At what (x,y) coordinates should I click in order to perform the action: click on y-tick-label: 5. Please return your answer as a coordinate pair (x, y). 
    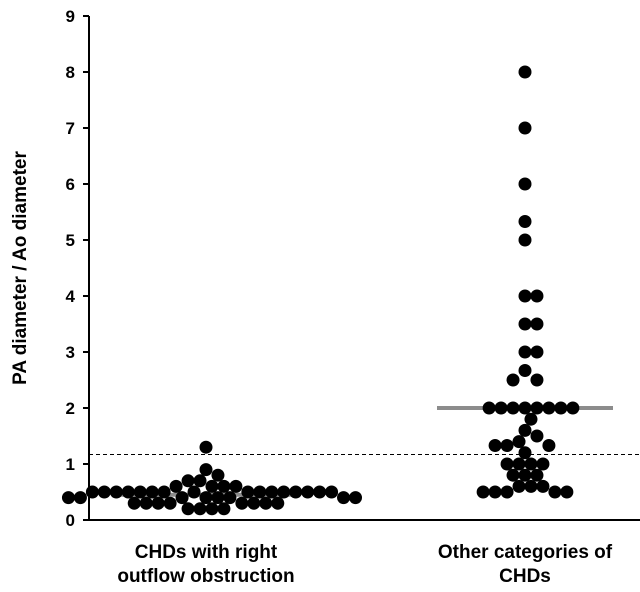
    Looking at the image, I should click on (70, 240).